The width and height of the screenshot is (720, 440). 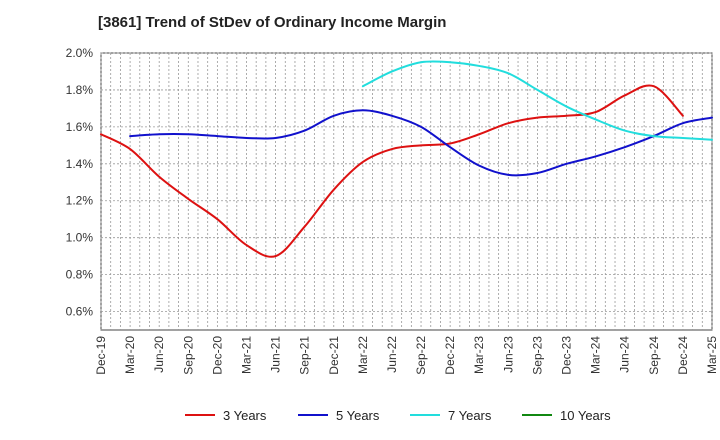 What do you see at coordinates (654, 355) in the screenshot?
I see `x-tick-label: Sep-24` at bounding box center [654, 355].